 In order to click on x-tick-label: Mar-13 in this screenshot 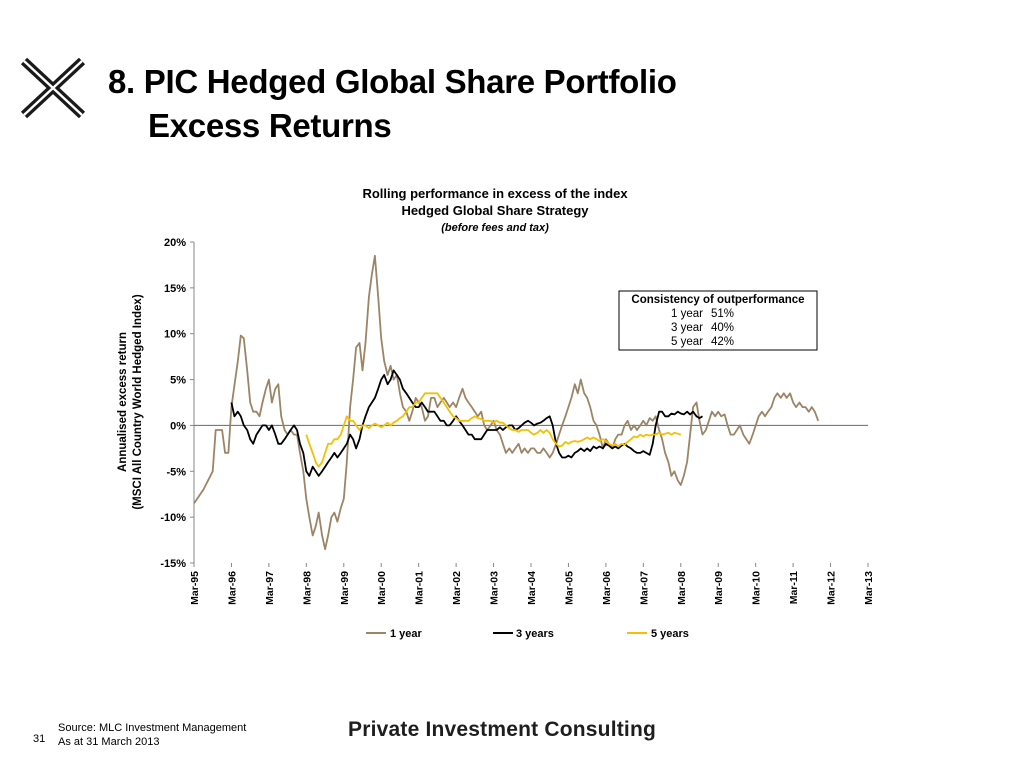, I will do `click(869, 588)`.